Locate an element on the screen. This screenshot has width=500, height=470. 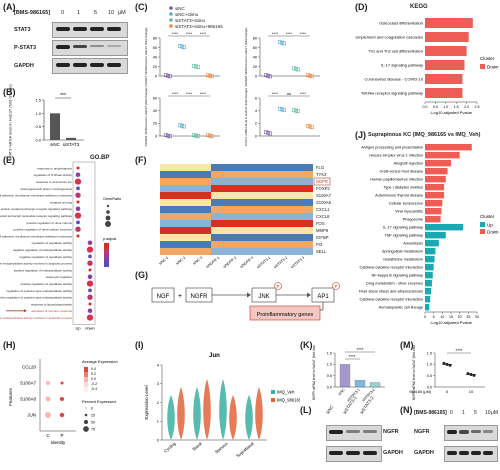
legend-tick: 50 is located at coordinates (93, 423).